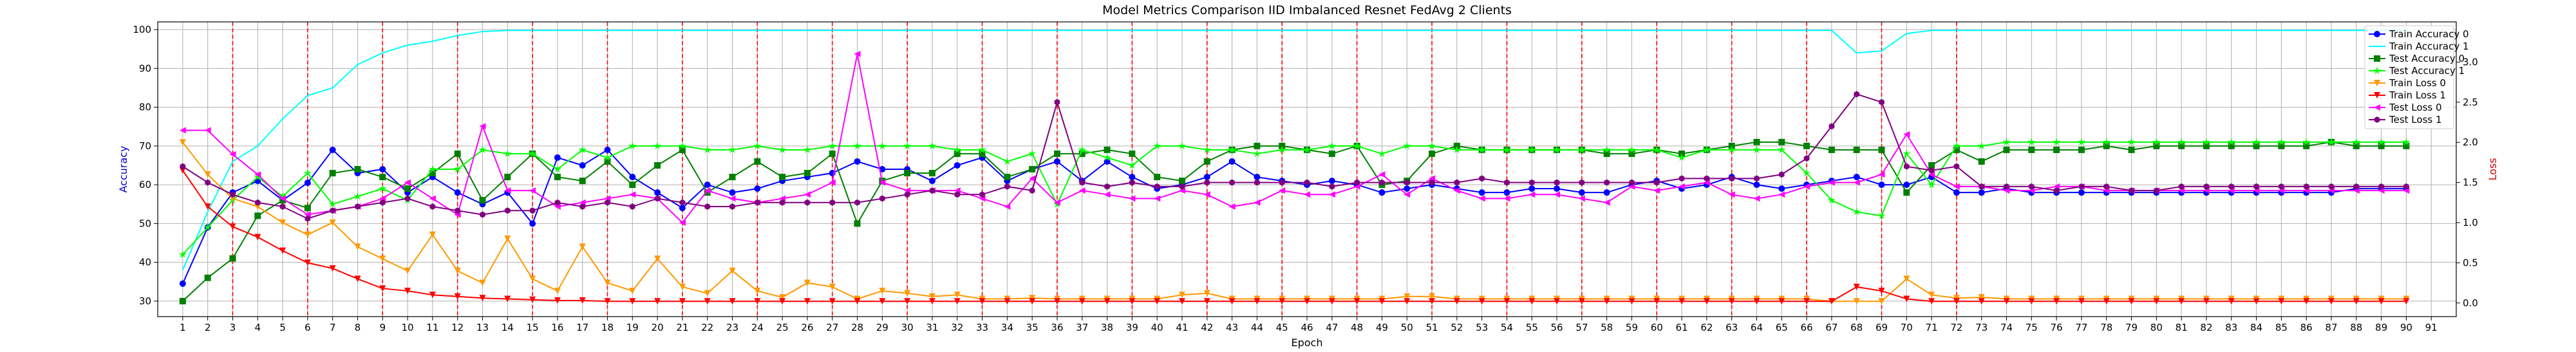 The height and width of the screenshot is (352, 2576). Describe the element at coordinates (533, 327) in the screenshot. I see `x-tick-label: 15` at that location.